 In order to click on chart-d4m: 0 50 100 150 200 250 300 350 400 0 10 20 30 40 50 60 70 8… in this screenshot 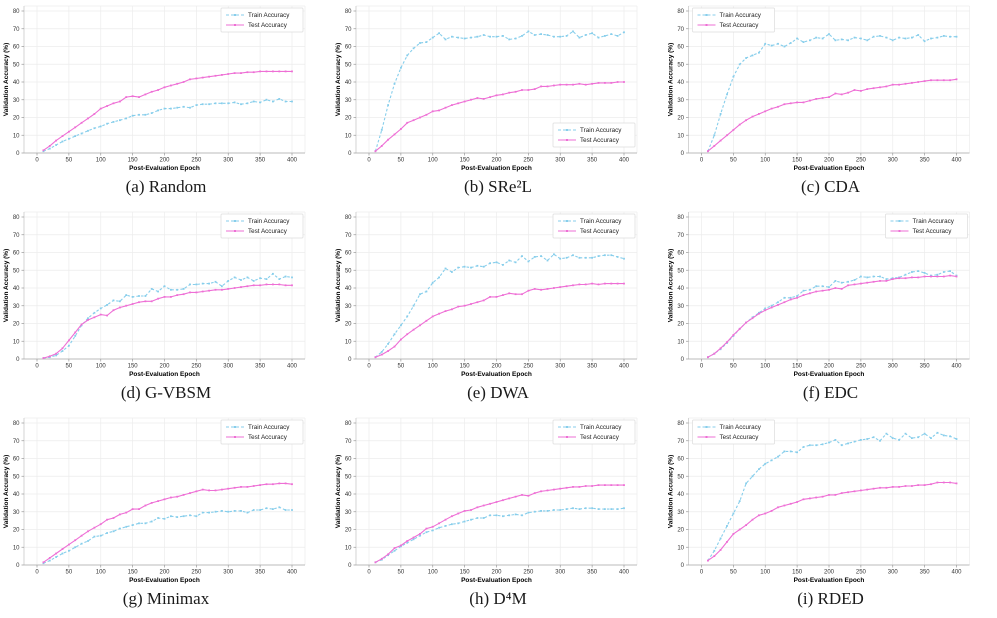, I will do `click(486, 500)`.